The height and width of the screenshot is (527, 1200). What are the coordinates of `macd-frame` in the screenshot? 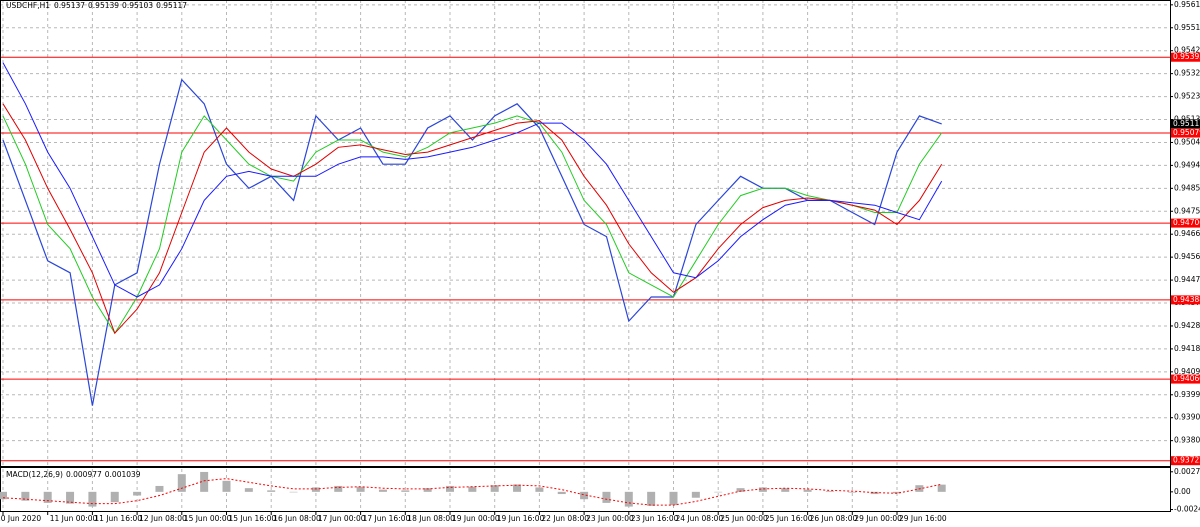 It's located at (585, 489).